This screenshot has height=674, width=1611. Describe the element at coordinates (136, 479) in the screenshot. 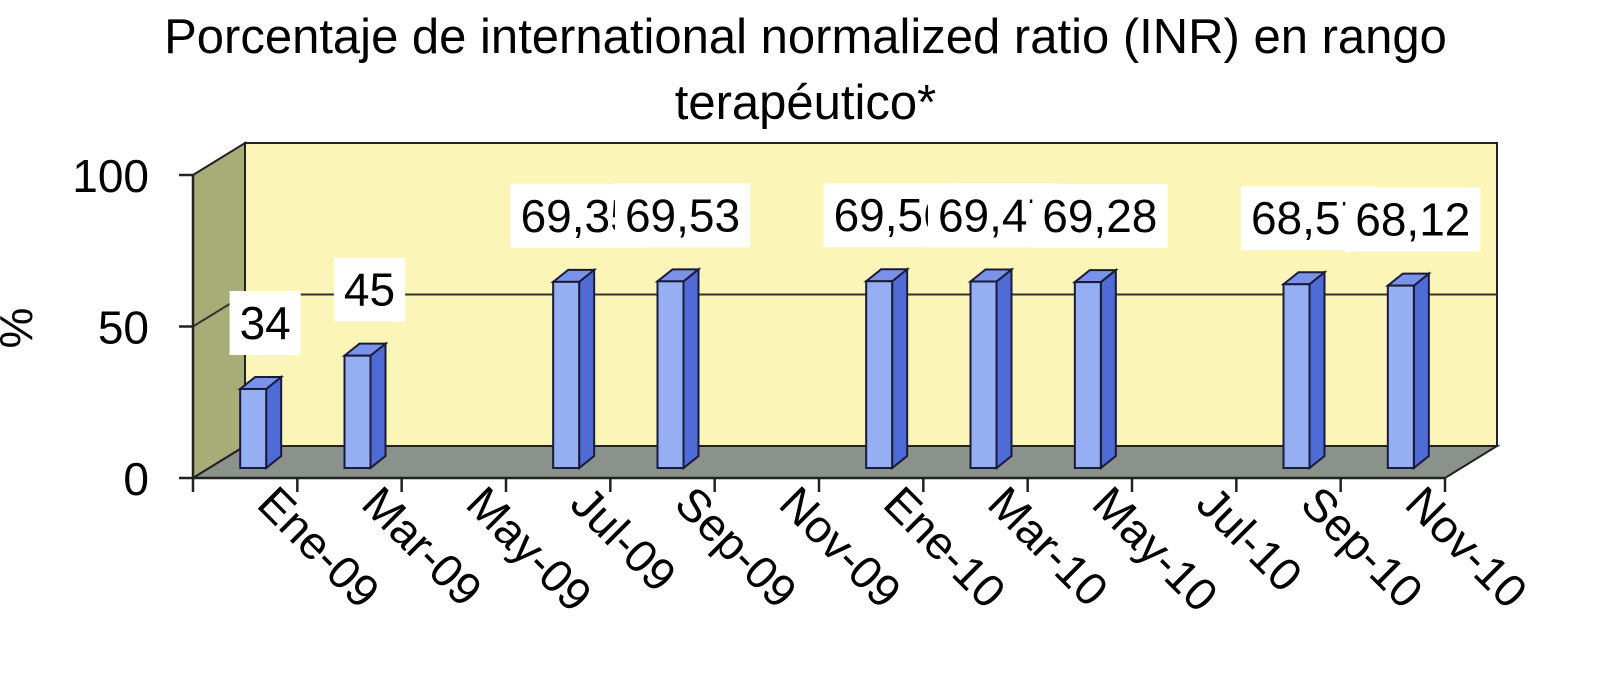

I see `y-tick-label: 0` at that location.